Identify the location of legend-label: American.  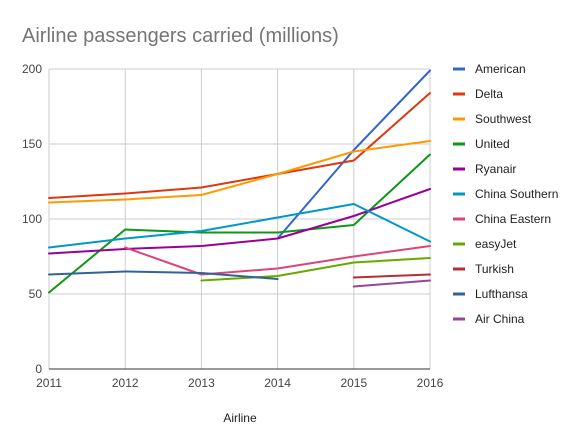
(500, 69).